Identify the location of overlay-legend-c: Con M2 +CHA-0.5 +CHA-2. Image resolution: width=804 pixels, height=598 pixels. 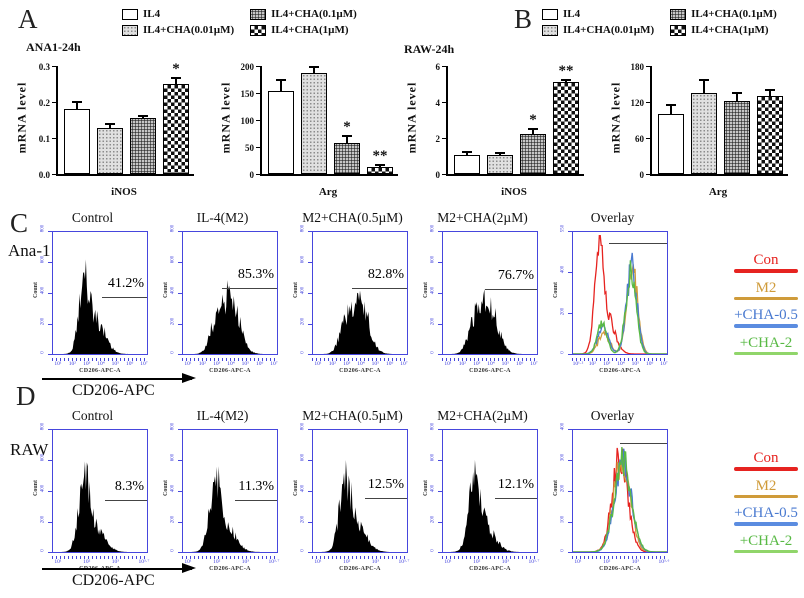
(766, 307).